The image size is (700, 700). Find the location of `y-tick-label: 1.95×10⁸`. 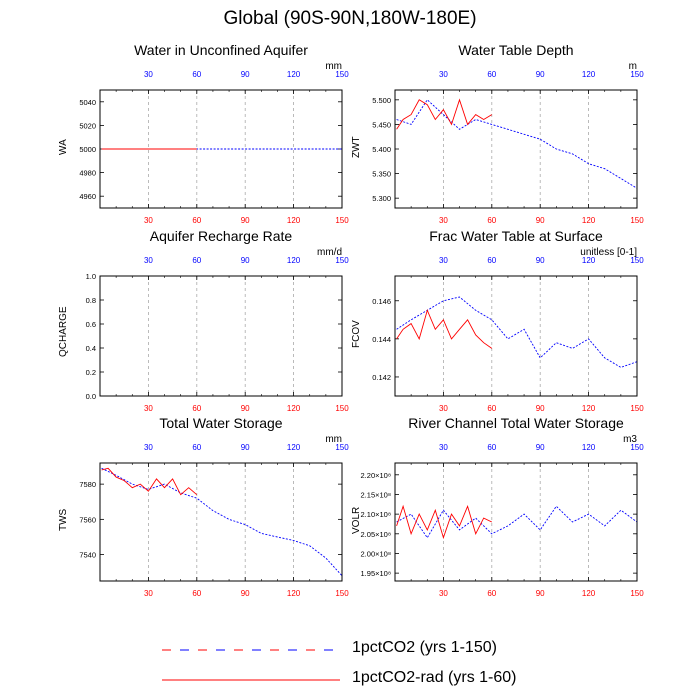

y-tick-label: 1.95×10⁸ is located at coordinates (376, 573).